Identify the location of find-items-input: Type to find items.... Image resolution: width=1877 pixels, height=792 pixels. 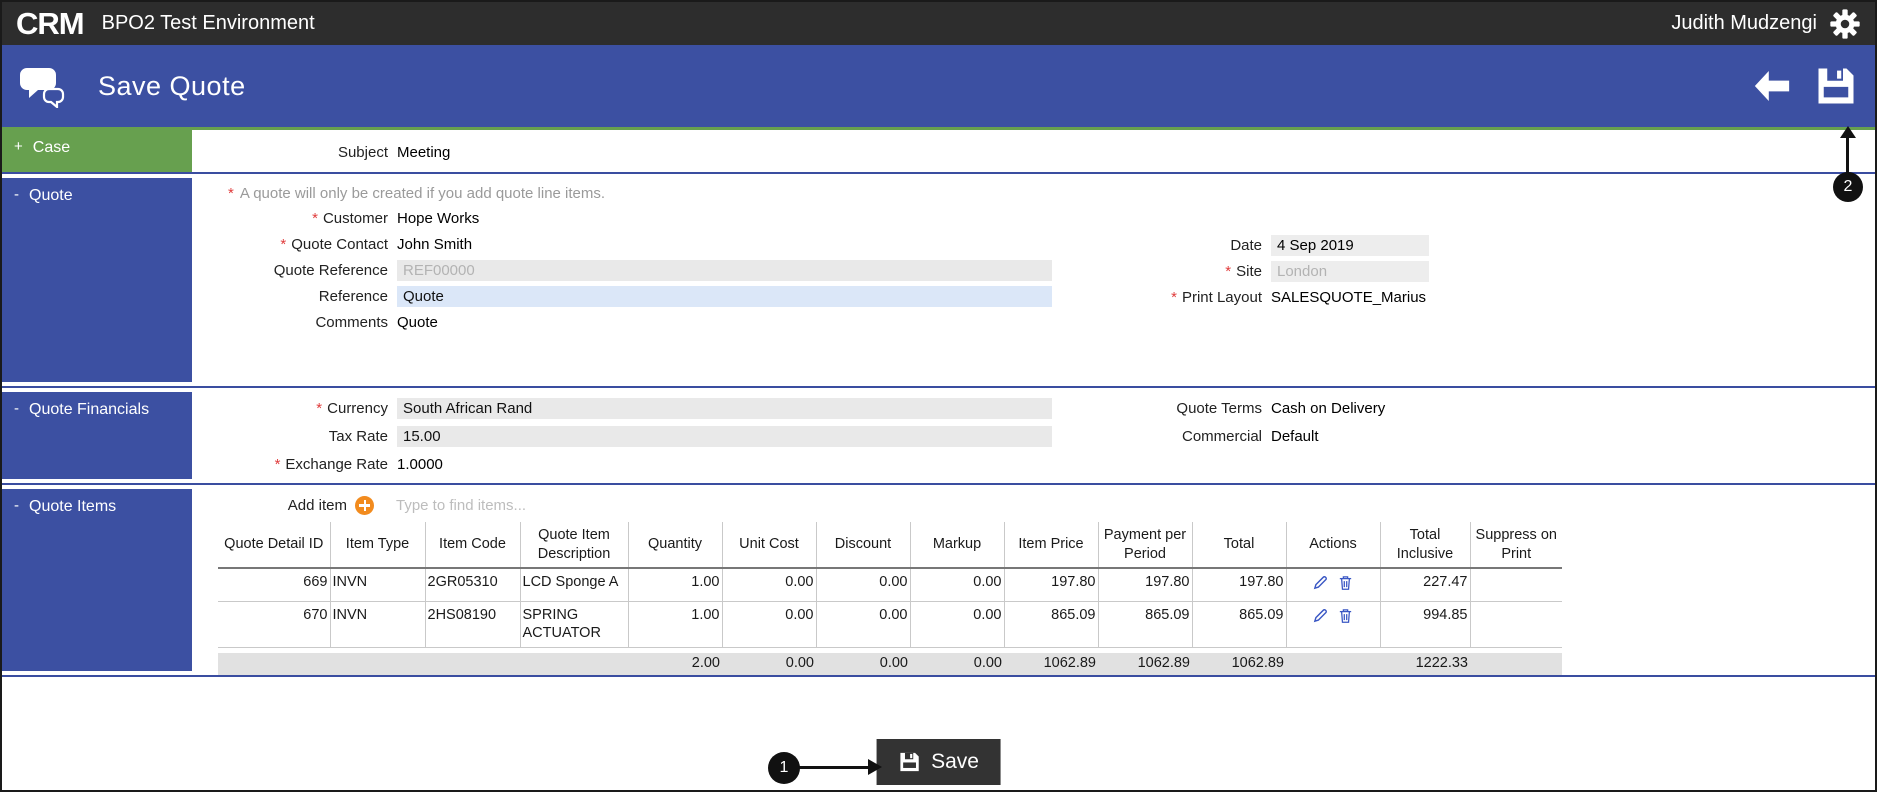
(461, 505).